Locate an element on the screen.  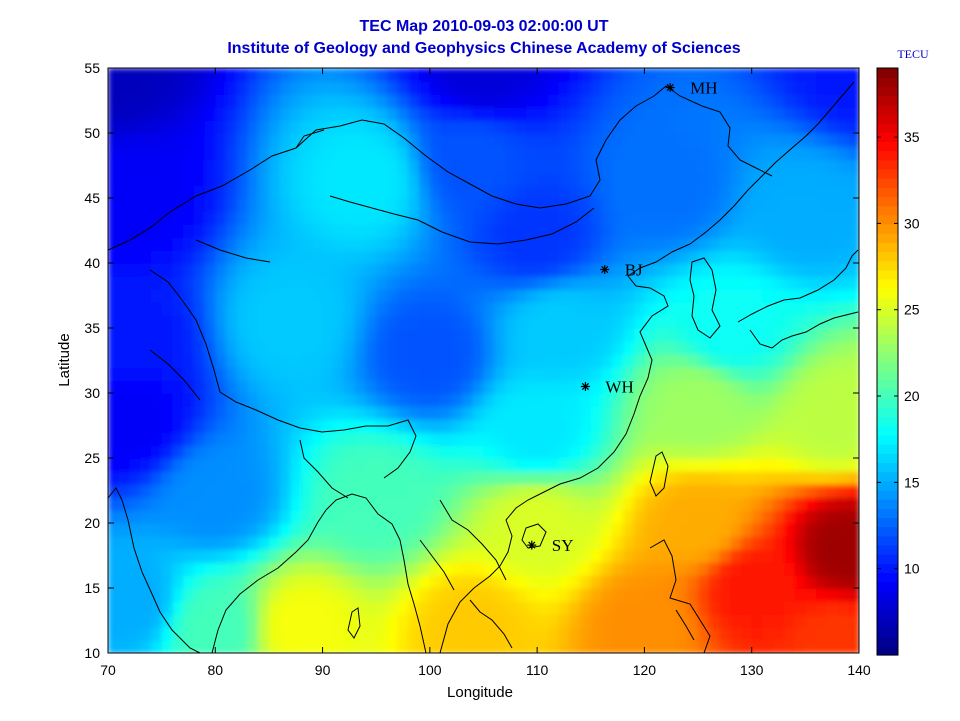
station-label: BJ is located at coordinates (634, 270).